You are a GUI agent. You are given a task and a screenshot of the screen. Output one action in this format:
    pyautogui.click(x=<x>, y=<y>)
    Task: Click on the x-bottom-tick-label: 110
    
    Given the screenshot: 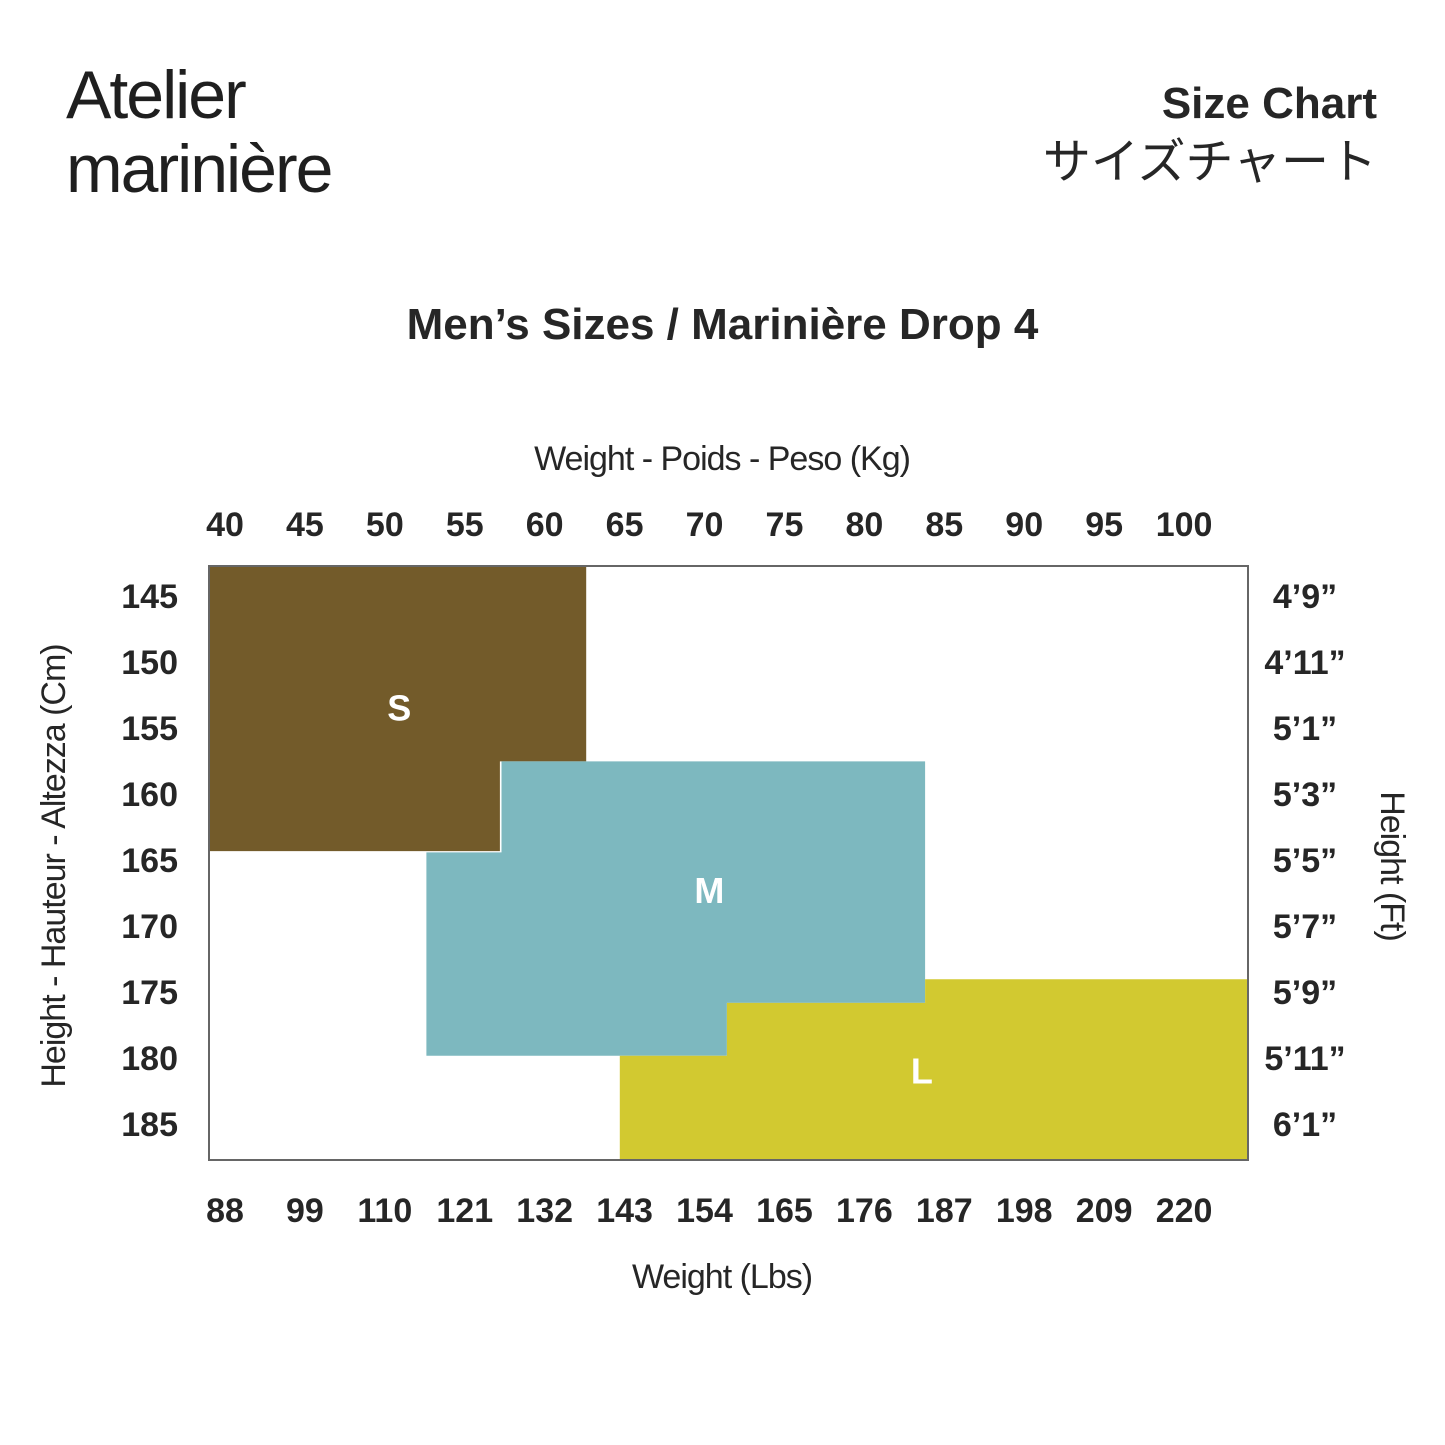 What is the action you would take?
    pyautogui.click(x=384, y=1211)
    